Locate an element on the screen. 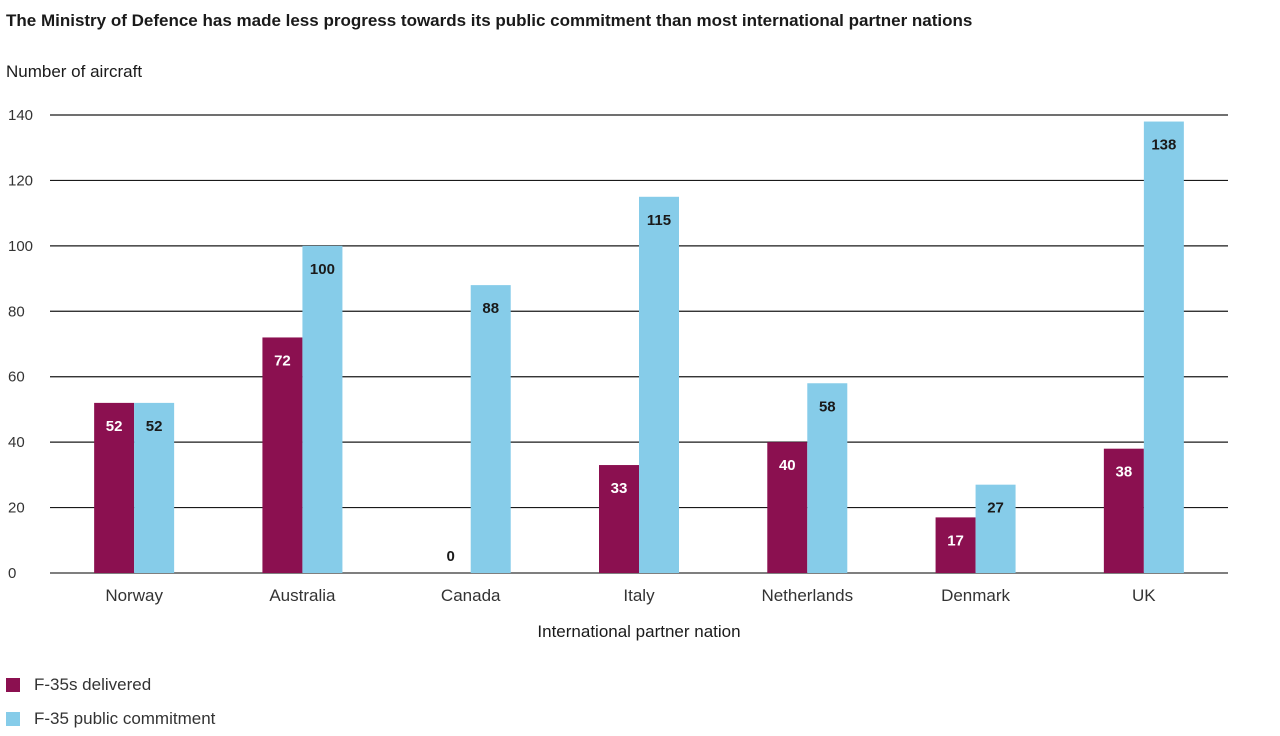 Image resolution: width=1280 pixels, height=736 pixels. y-tick-label: 40 is located at coordinates (16, 442).